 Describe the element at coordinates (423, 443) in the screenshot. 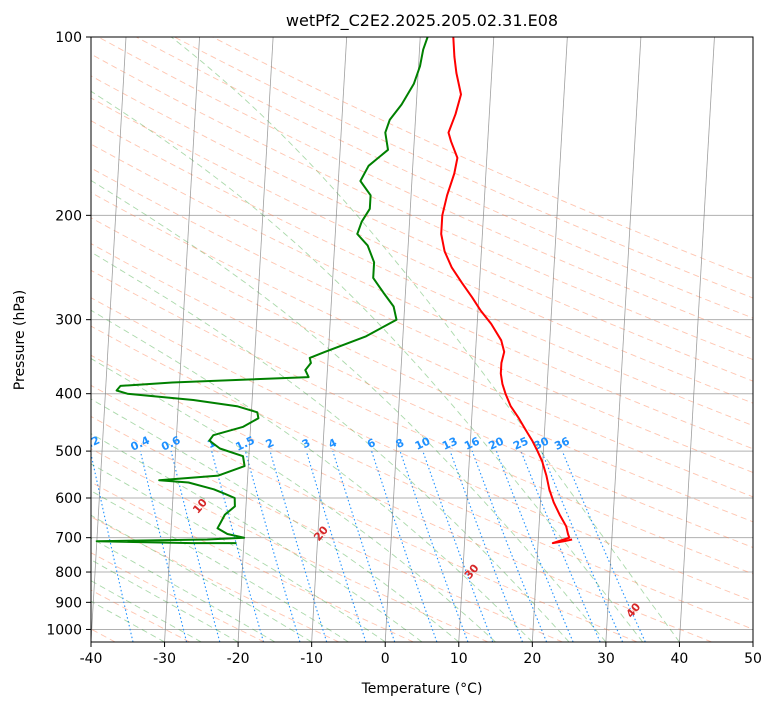

I see `mixing-ratio-label: 10` at that location.